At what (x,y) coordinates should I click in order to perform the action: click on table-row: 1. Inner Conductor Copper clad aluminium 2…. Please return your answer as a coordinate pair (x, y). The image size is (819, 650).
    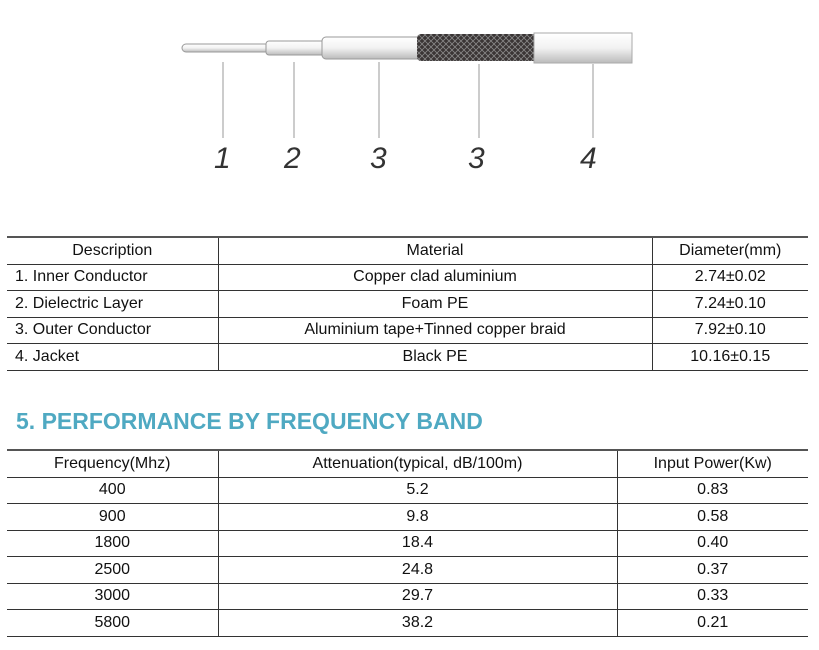
    Looking at the image, I should click on (407, 277).